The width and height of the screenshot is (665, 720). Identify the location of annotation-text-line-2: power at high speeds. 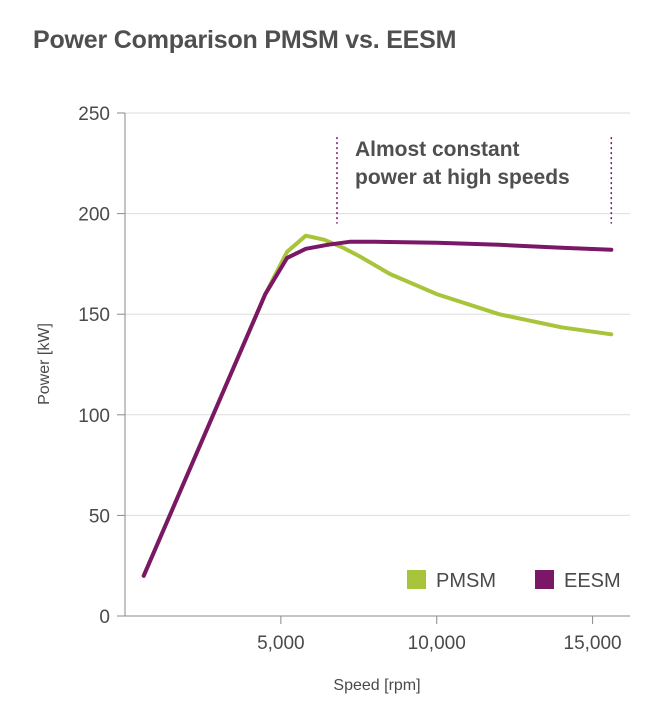
(462, 177).